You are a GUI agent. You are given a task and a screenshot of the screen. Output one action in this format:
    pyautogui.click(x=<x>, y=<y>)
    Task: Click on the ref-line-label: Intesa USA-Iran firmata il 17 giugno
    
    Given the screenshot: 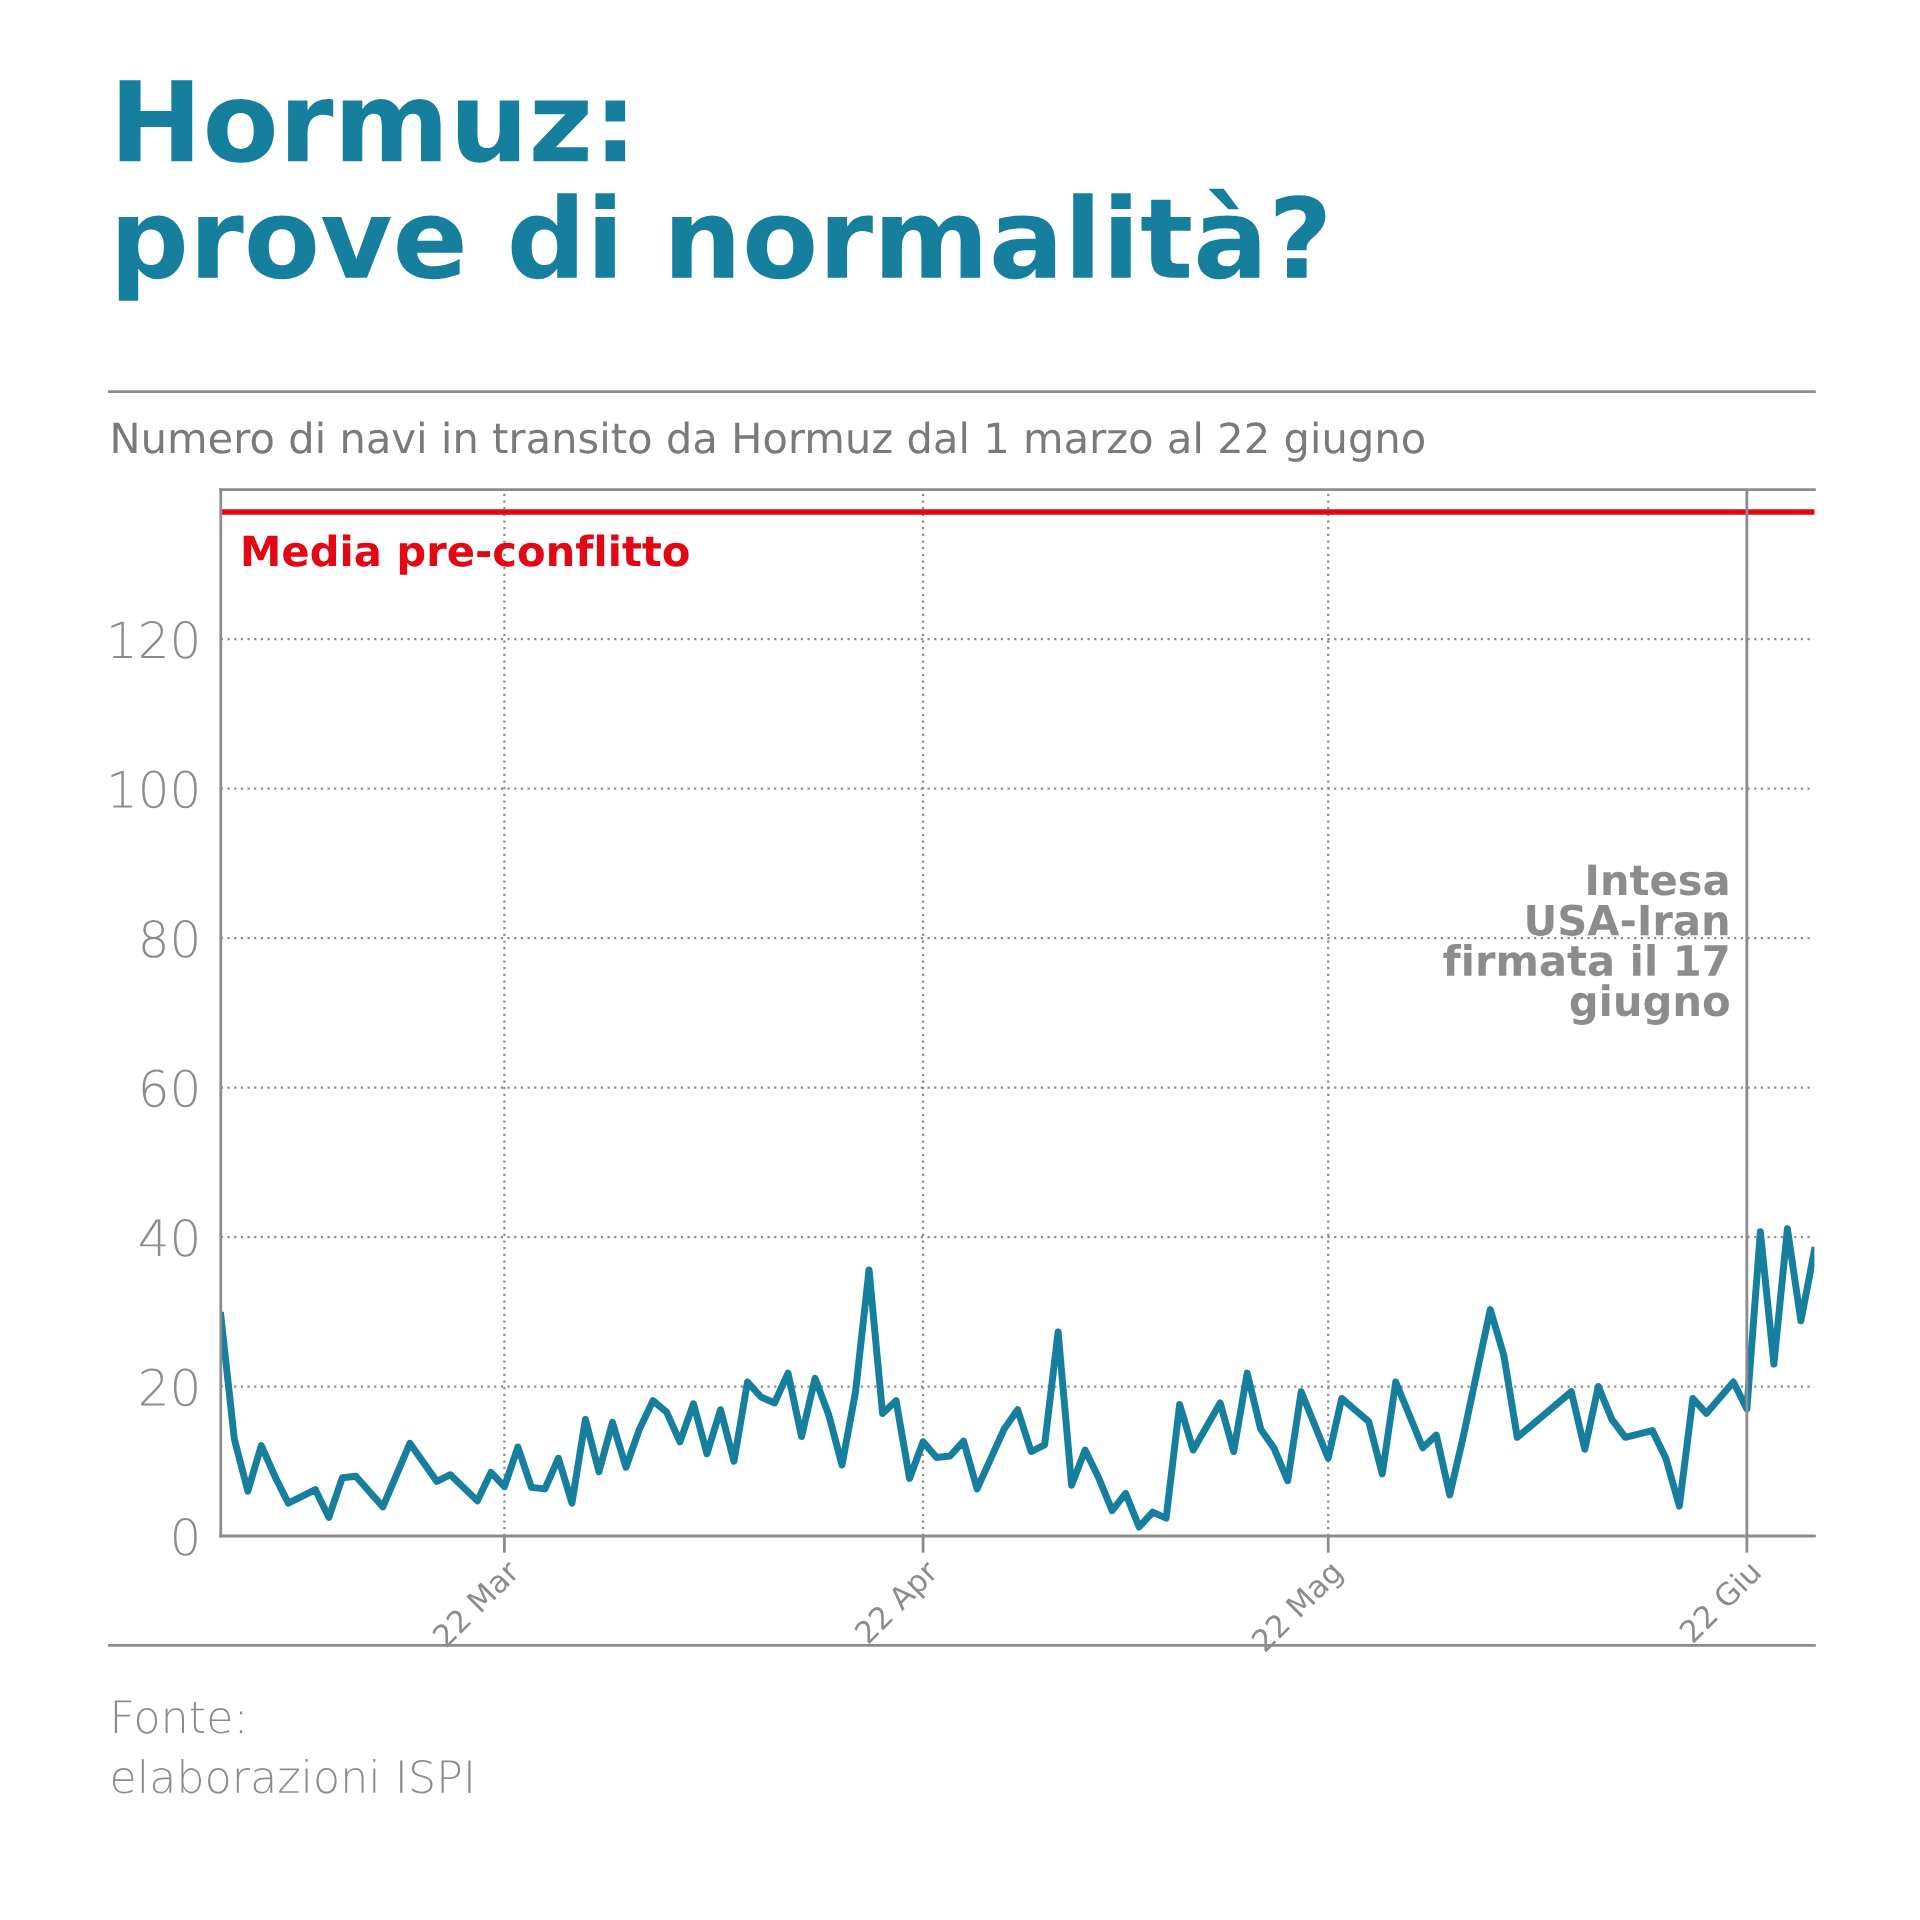 What is the action you would take?
    pyautogui.click(x=1586, y=944)
    